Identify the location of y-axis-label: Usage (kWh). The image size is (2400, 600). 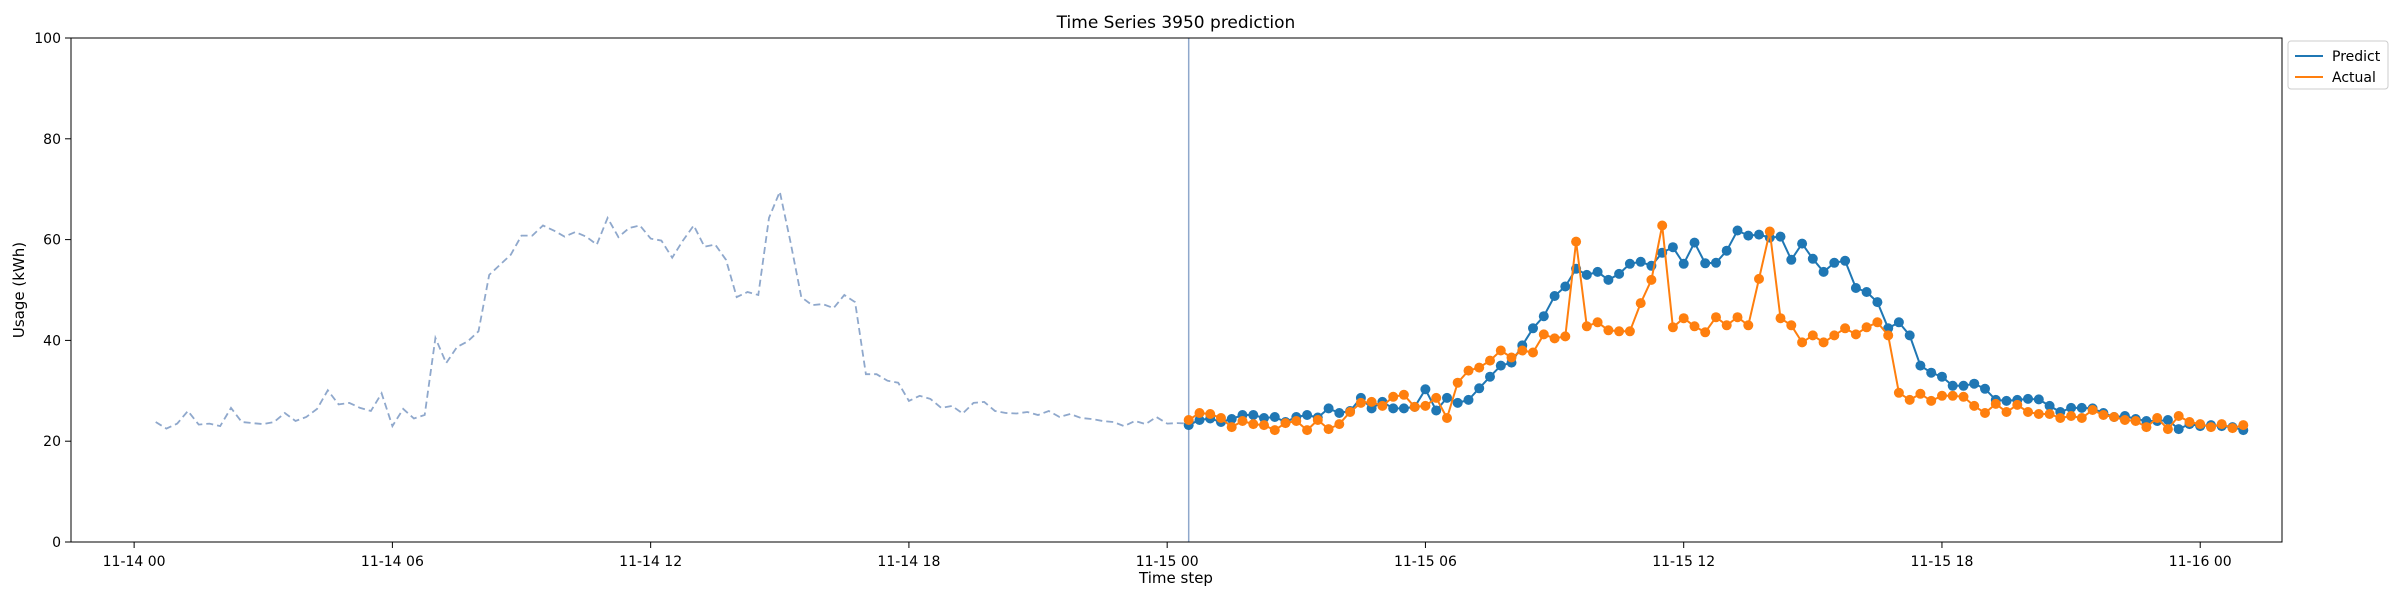
(19, 290).